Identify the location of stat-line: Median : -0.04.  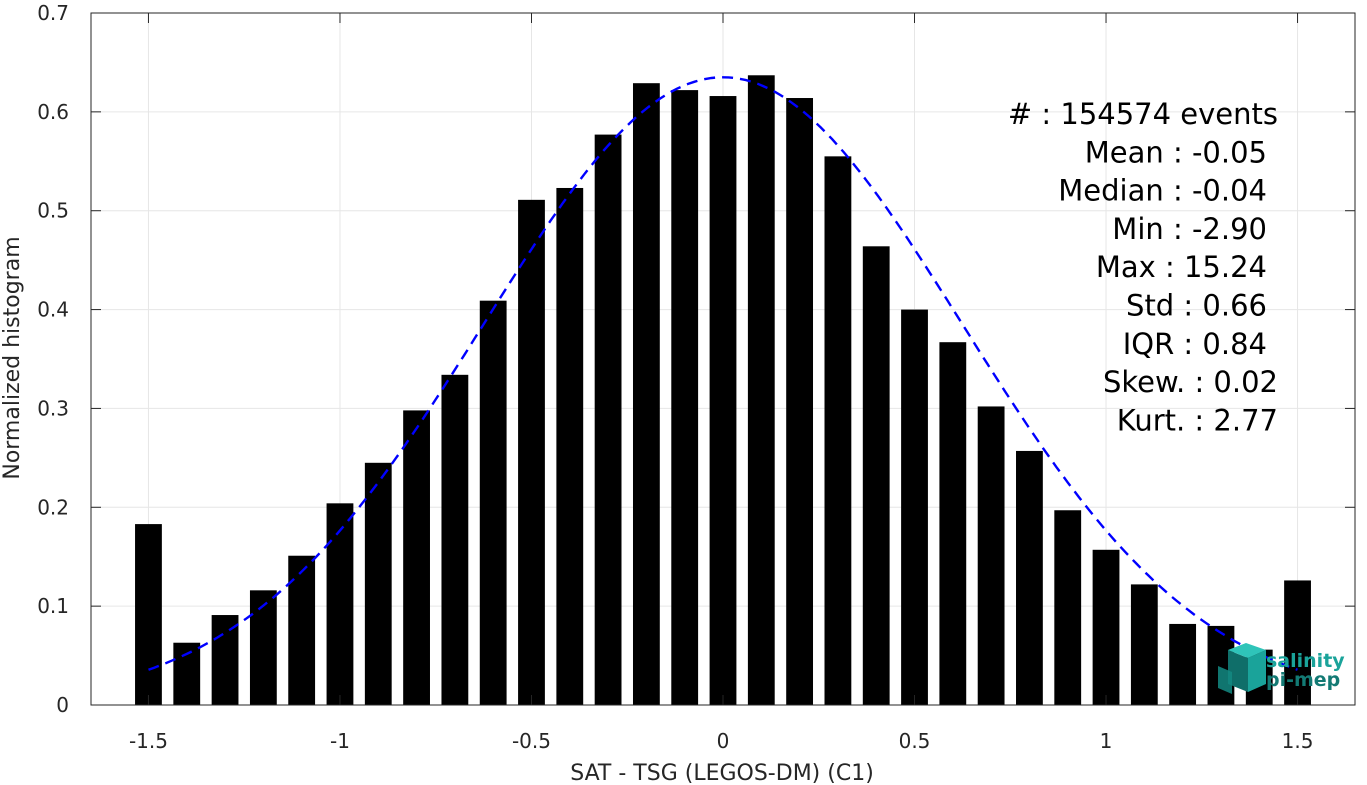
(1162, 191).